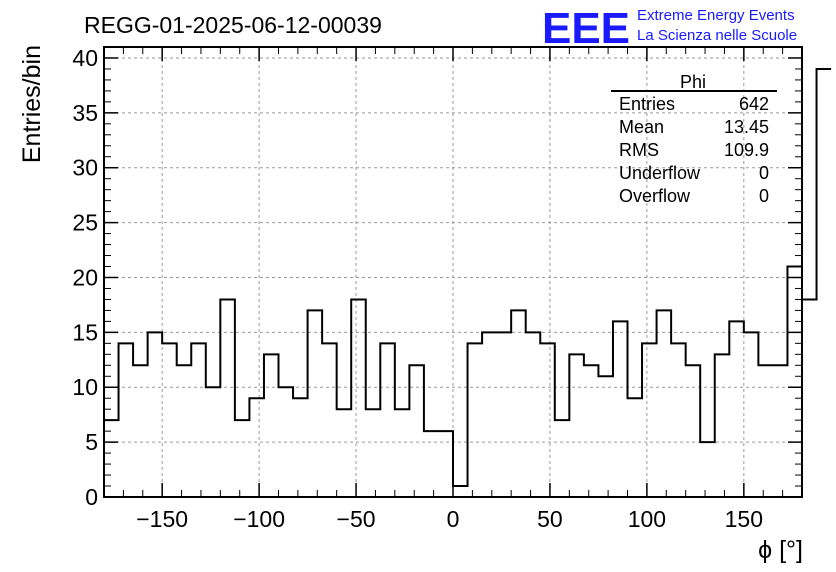 This screenshot has width=836, height=572. What do you see at coordinates (639, 150) in the screenshot?
I see `stats-label: RMS` at bounding box center [639, 150].